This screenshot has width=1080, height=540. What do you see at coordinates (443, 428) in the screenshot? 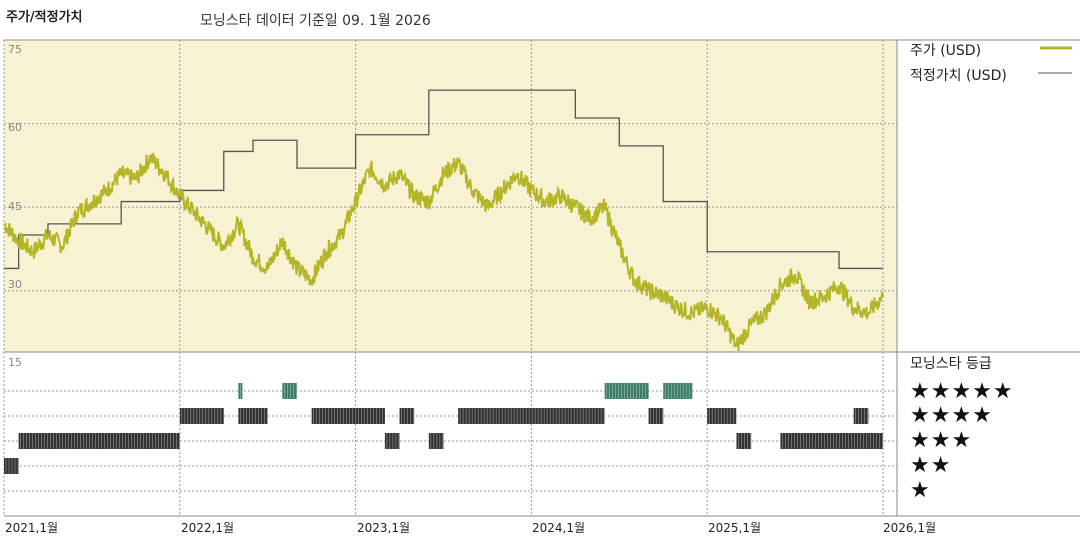
I see `rating-bands` at bounding box center [443, 428].